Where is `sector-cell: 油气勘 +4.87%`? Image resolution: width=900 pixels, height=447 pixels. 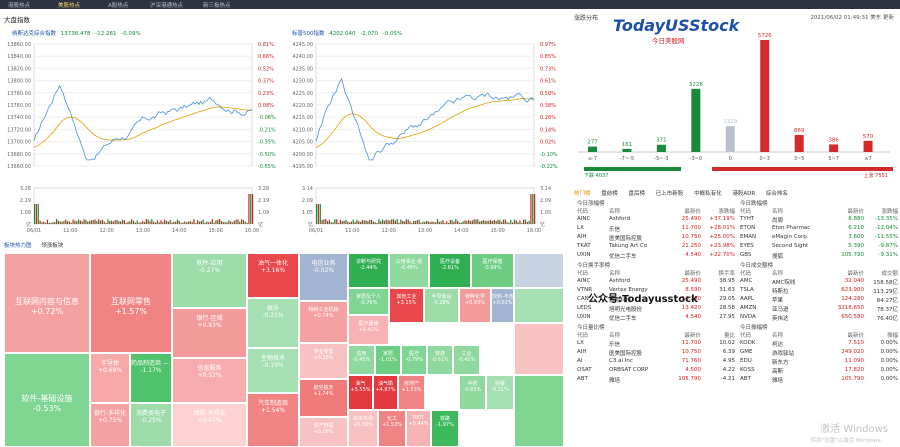 sector-cell: 油气勘 +4.87% is located at coordinates (385, 392).